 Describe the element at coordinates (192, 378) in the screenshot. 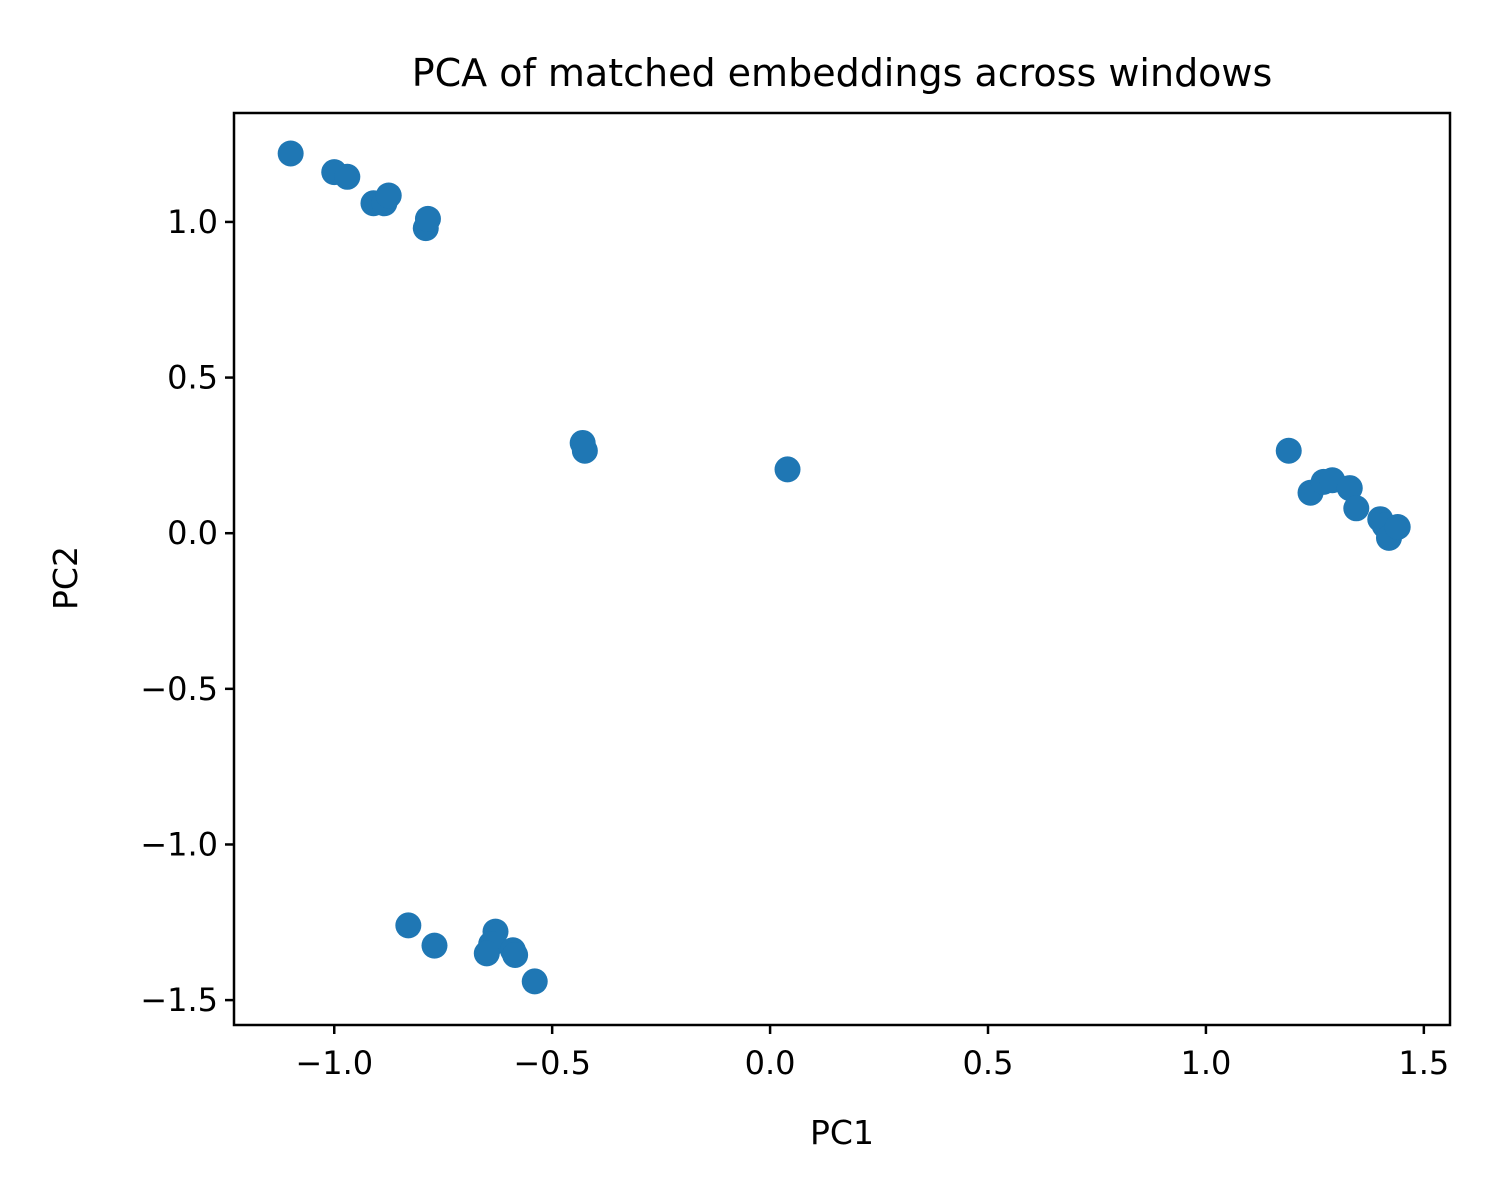

I see `y-tick-label: 0.5` at that location.